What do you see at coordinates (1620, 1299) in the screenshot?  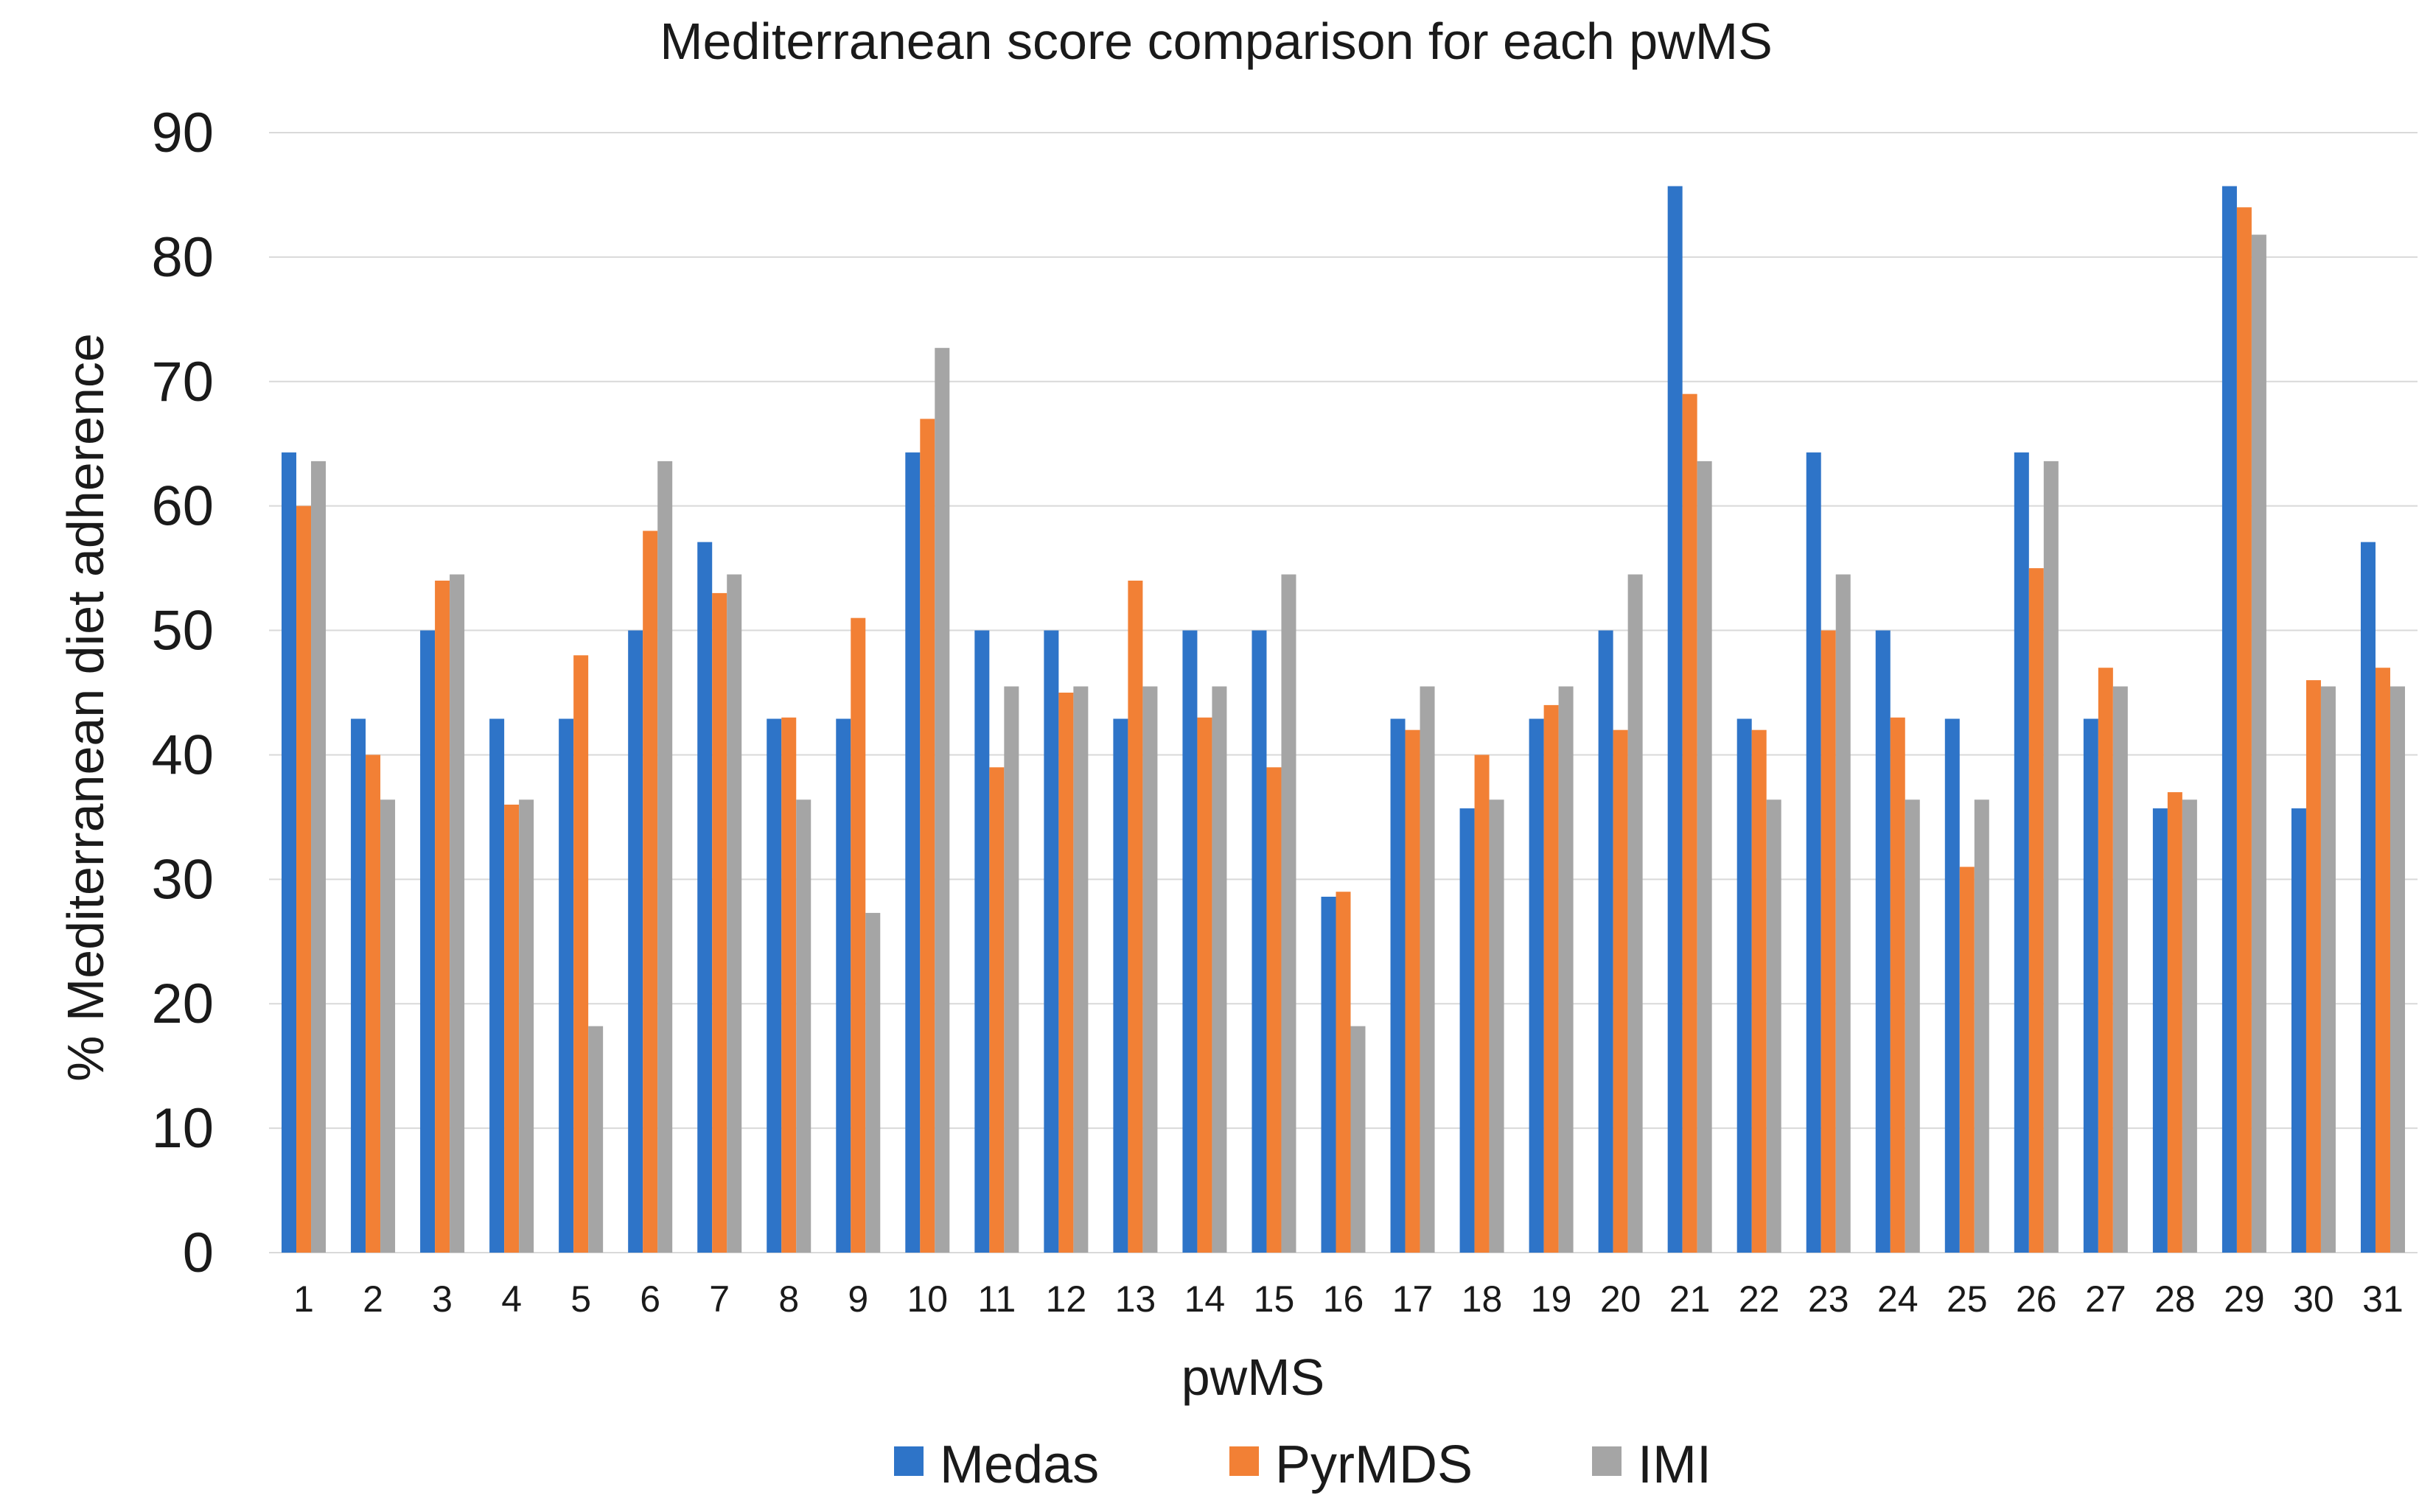 I see `x-tick-label: 20` at bounding box center [1620, 1299].